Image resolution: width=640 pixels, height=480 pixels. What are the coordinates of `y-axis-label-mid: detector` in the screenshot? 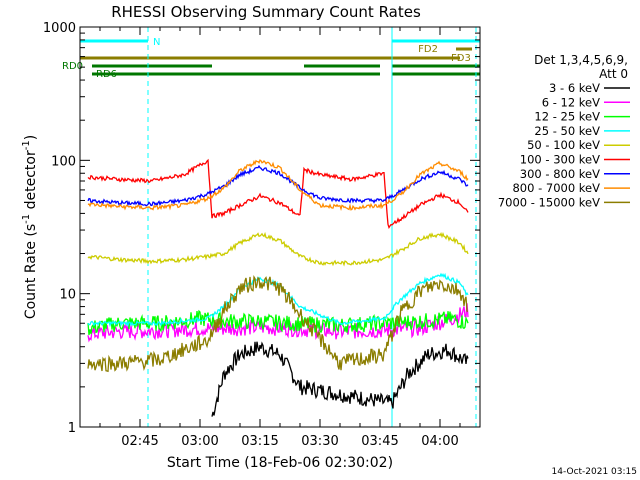 It's located at (31, 182).